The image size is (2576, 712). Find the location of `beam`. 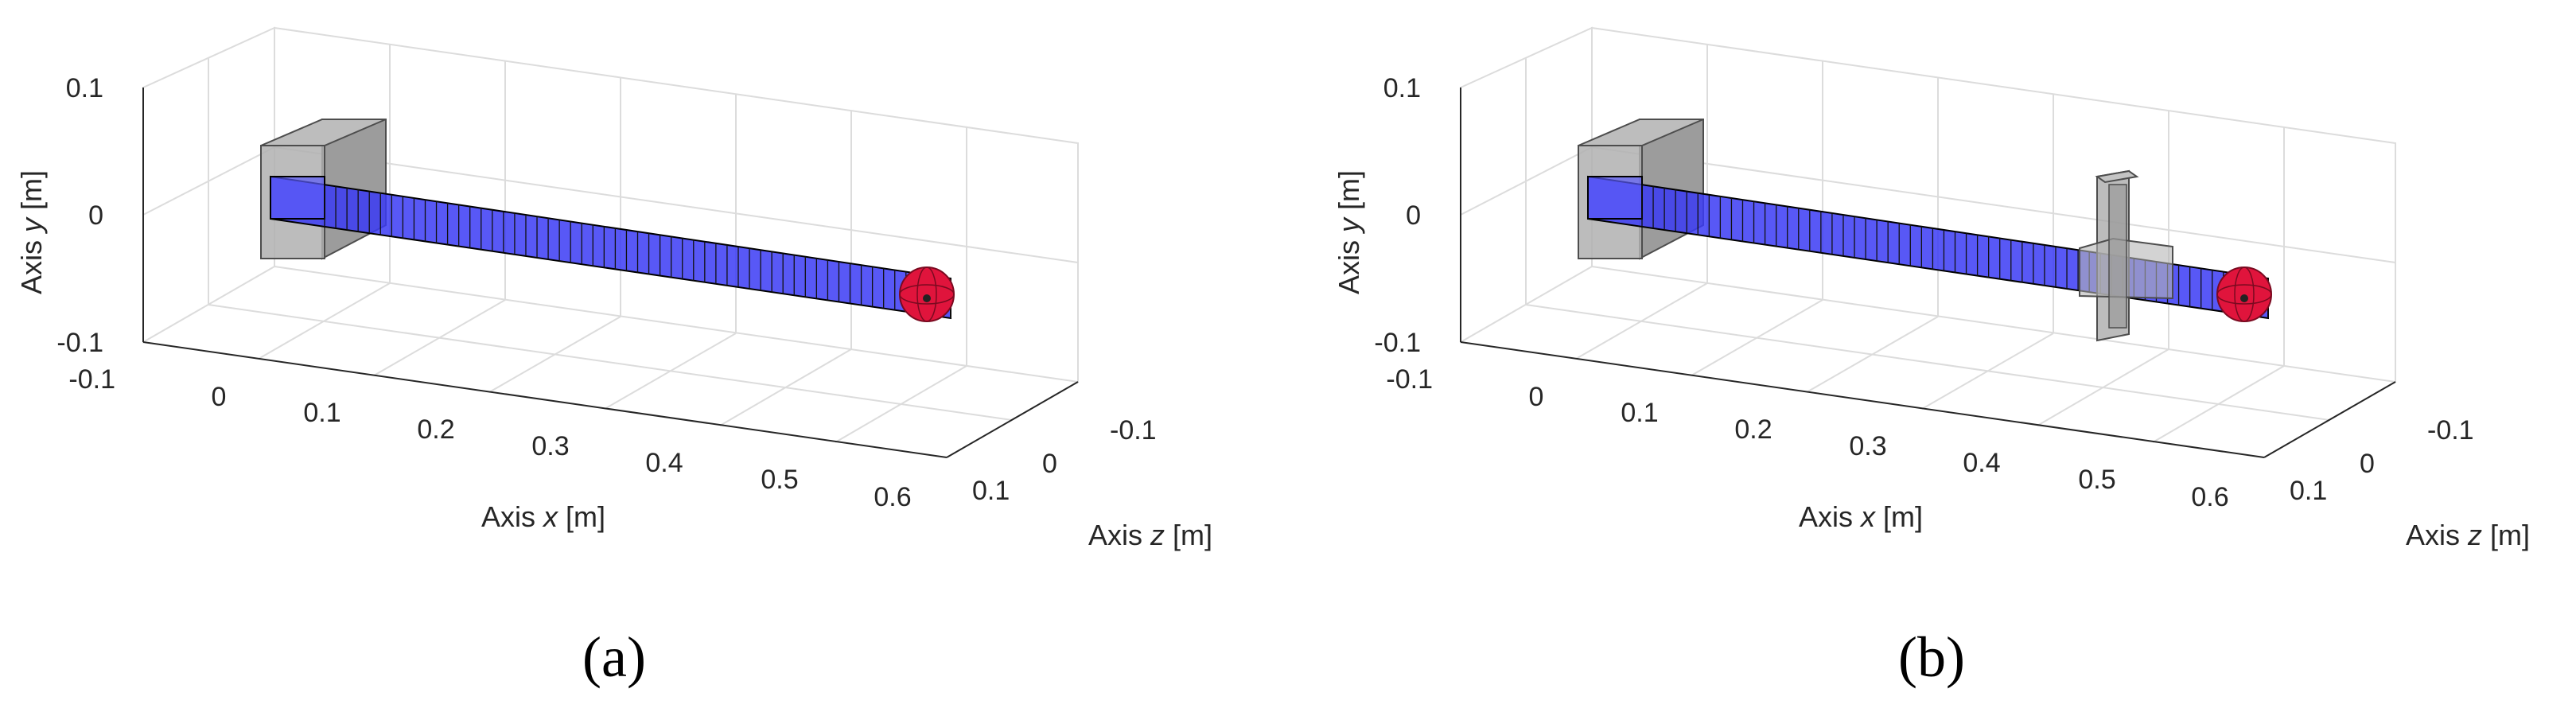

beam is located at coordinates (611, 248).